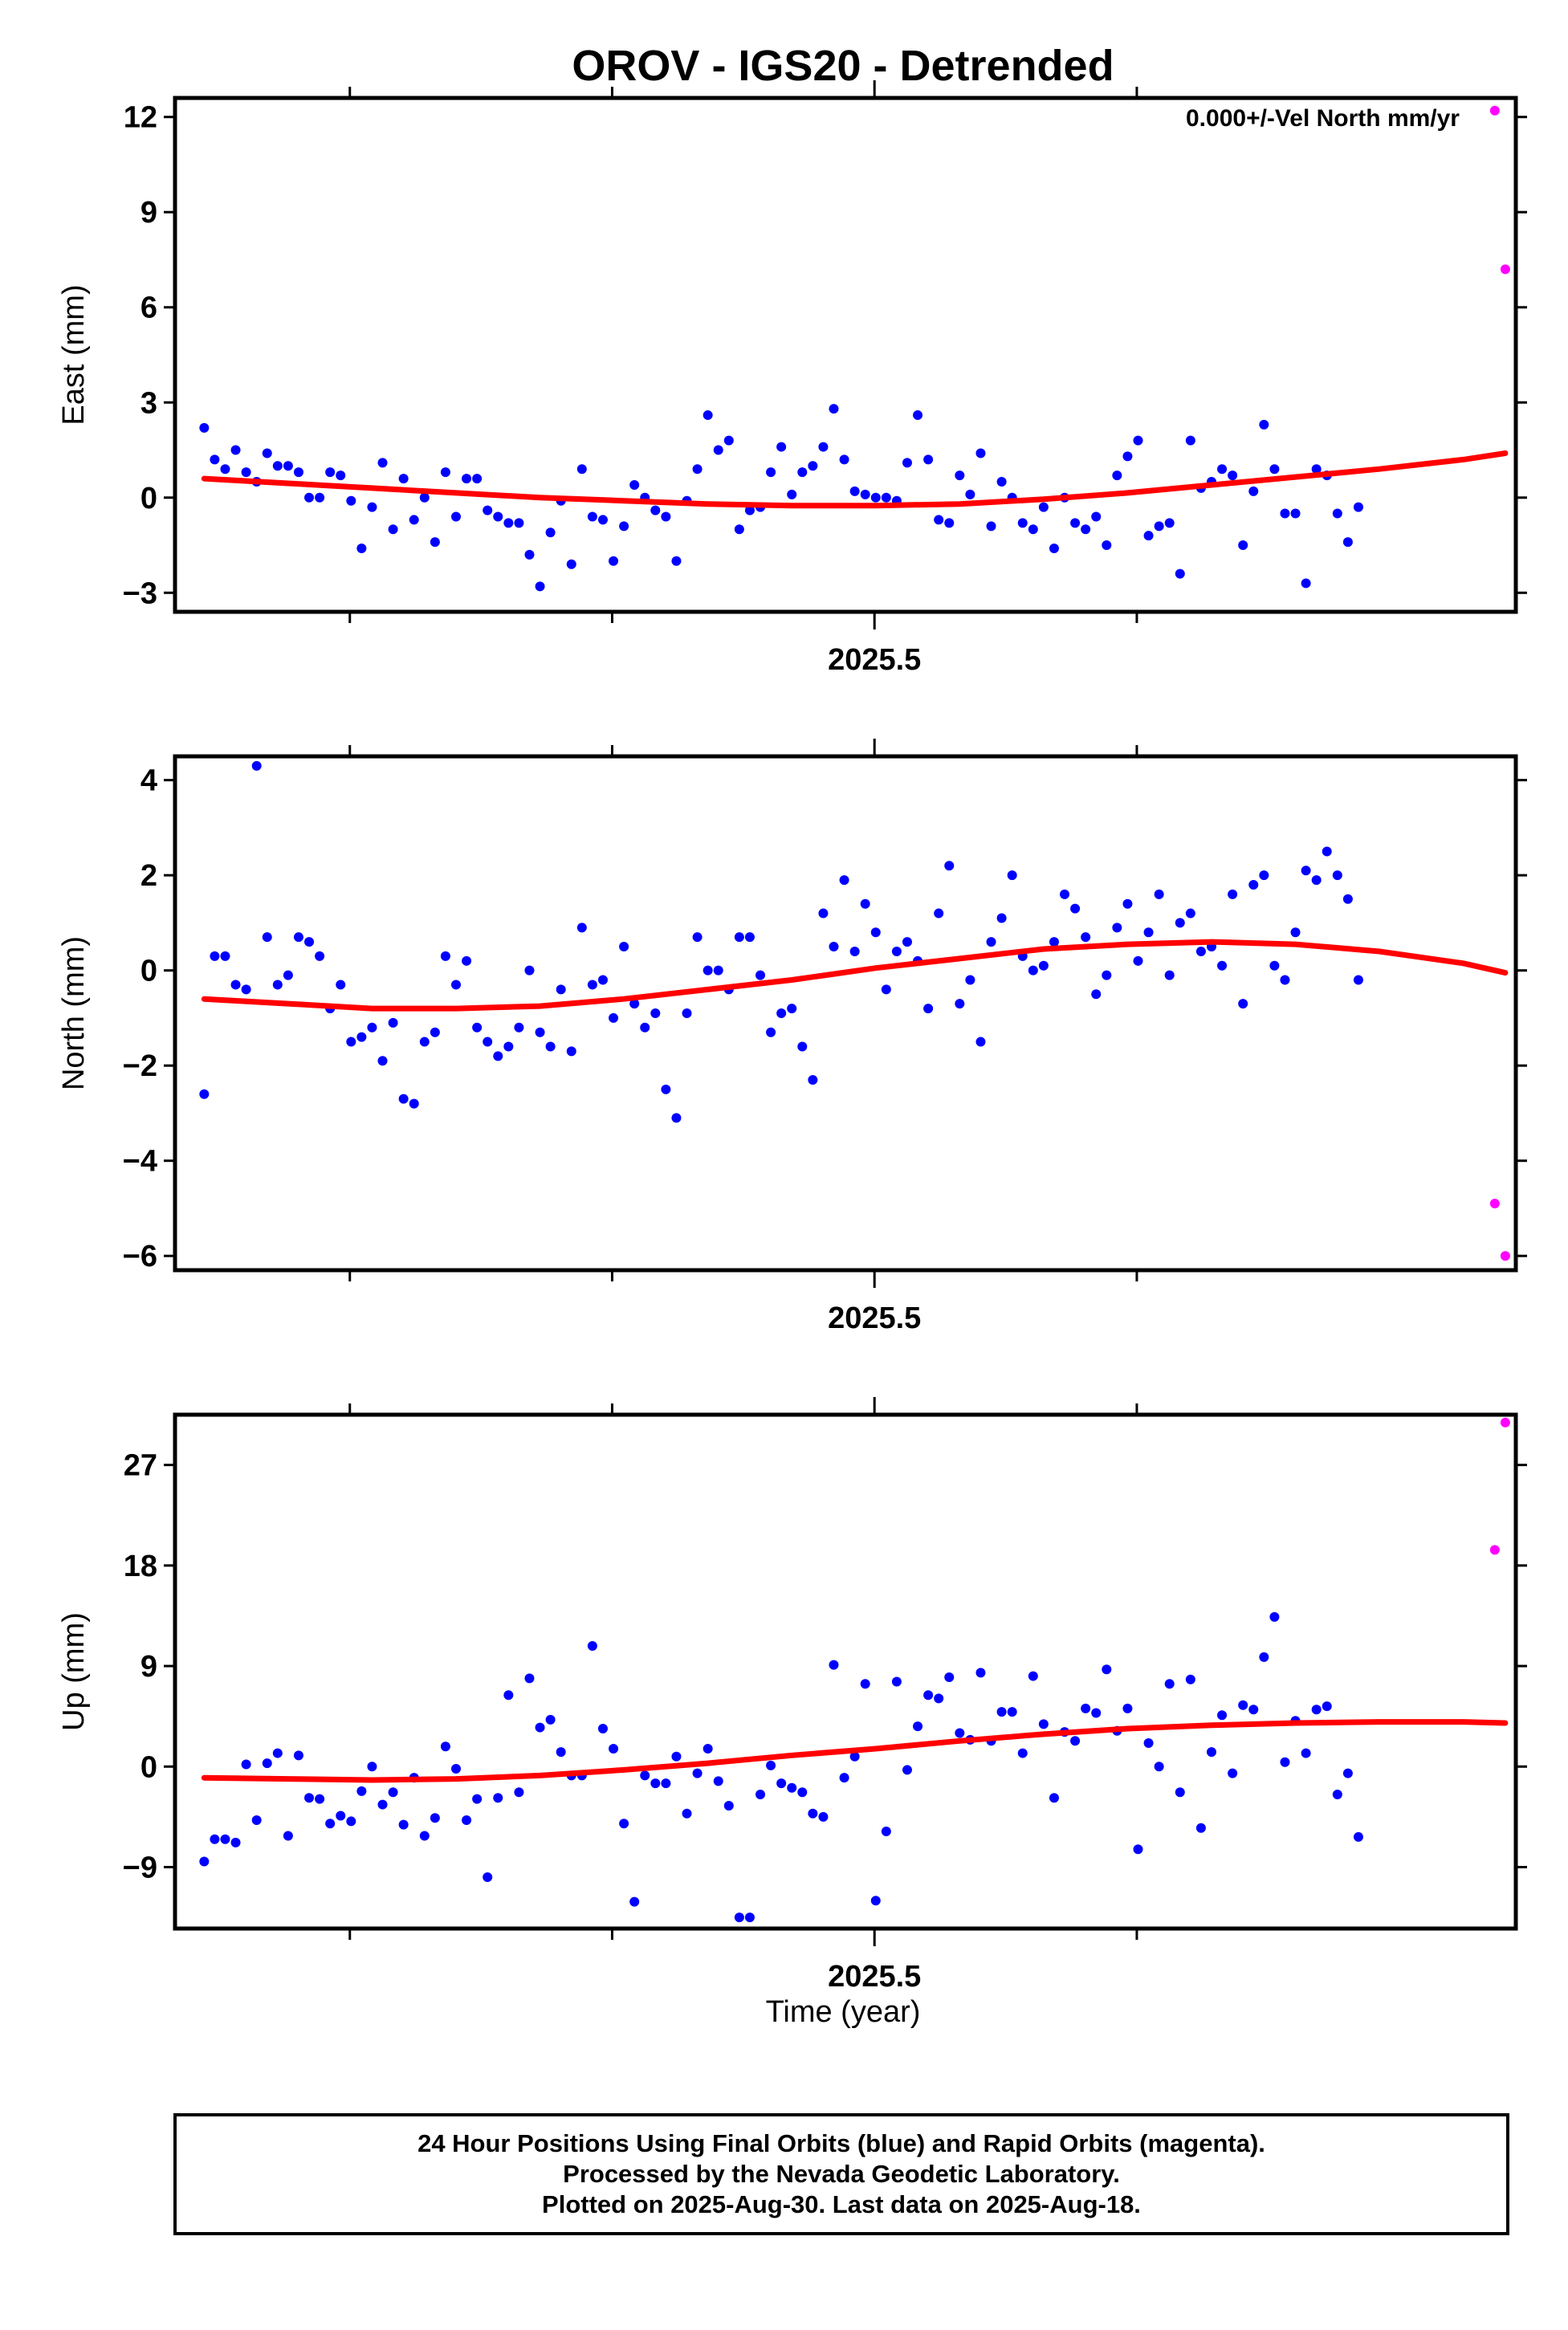 Image resolution: width=1568 pixels, height=2330 pixels. What do you see at coordinates (140, 1566) in the screenshot?
I see `y-tick-label: 18` at bounding box center [140, 1566].